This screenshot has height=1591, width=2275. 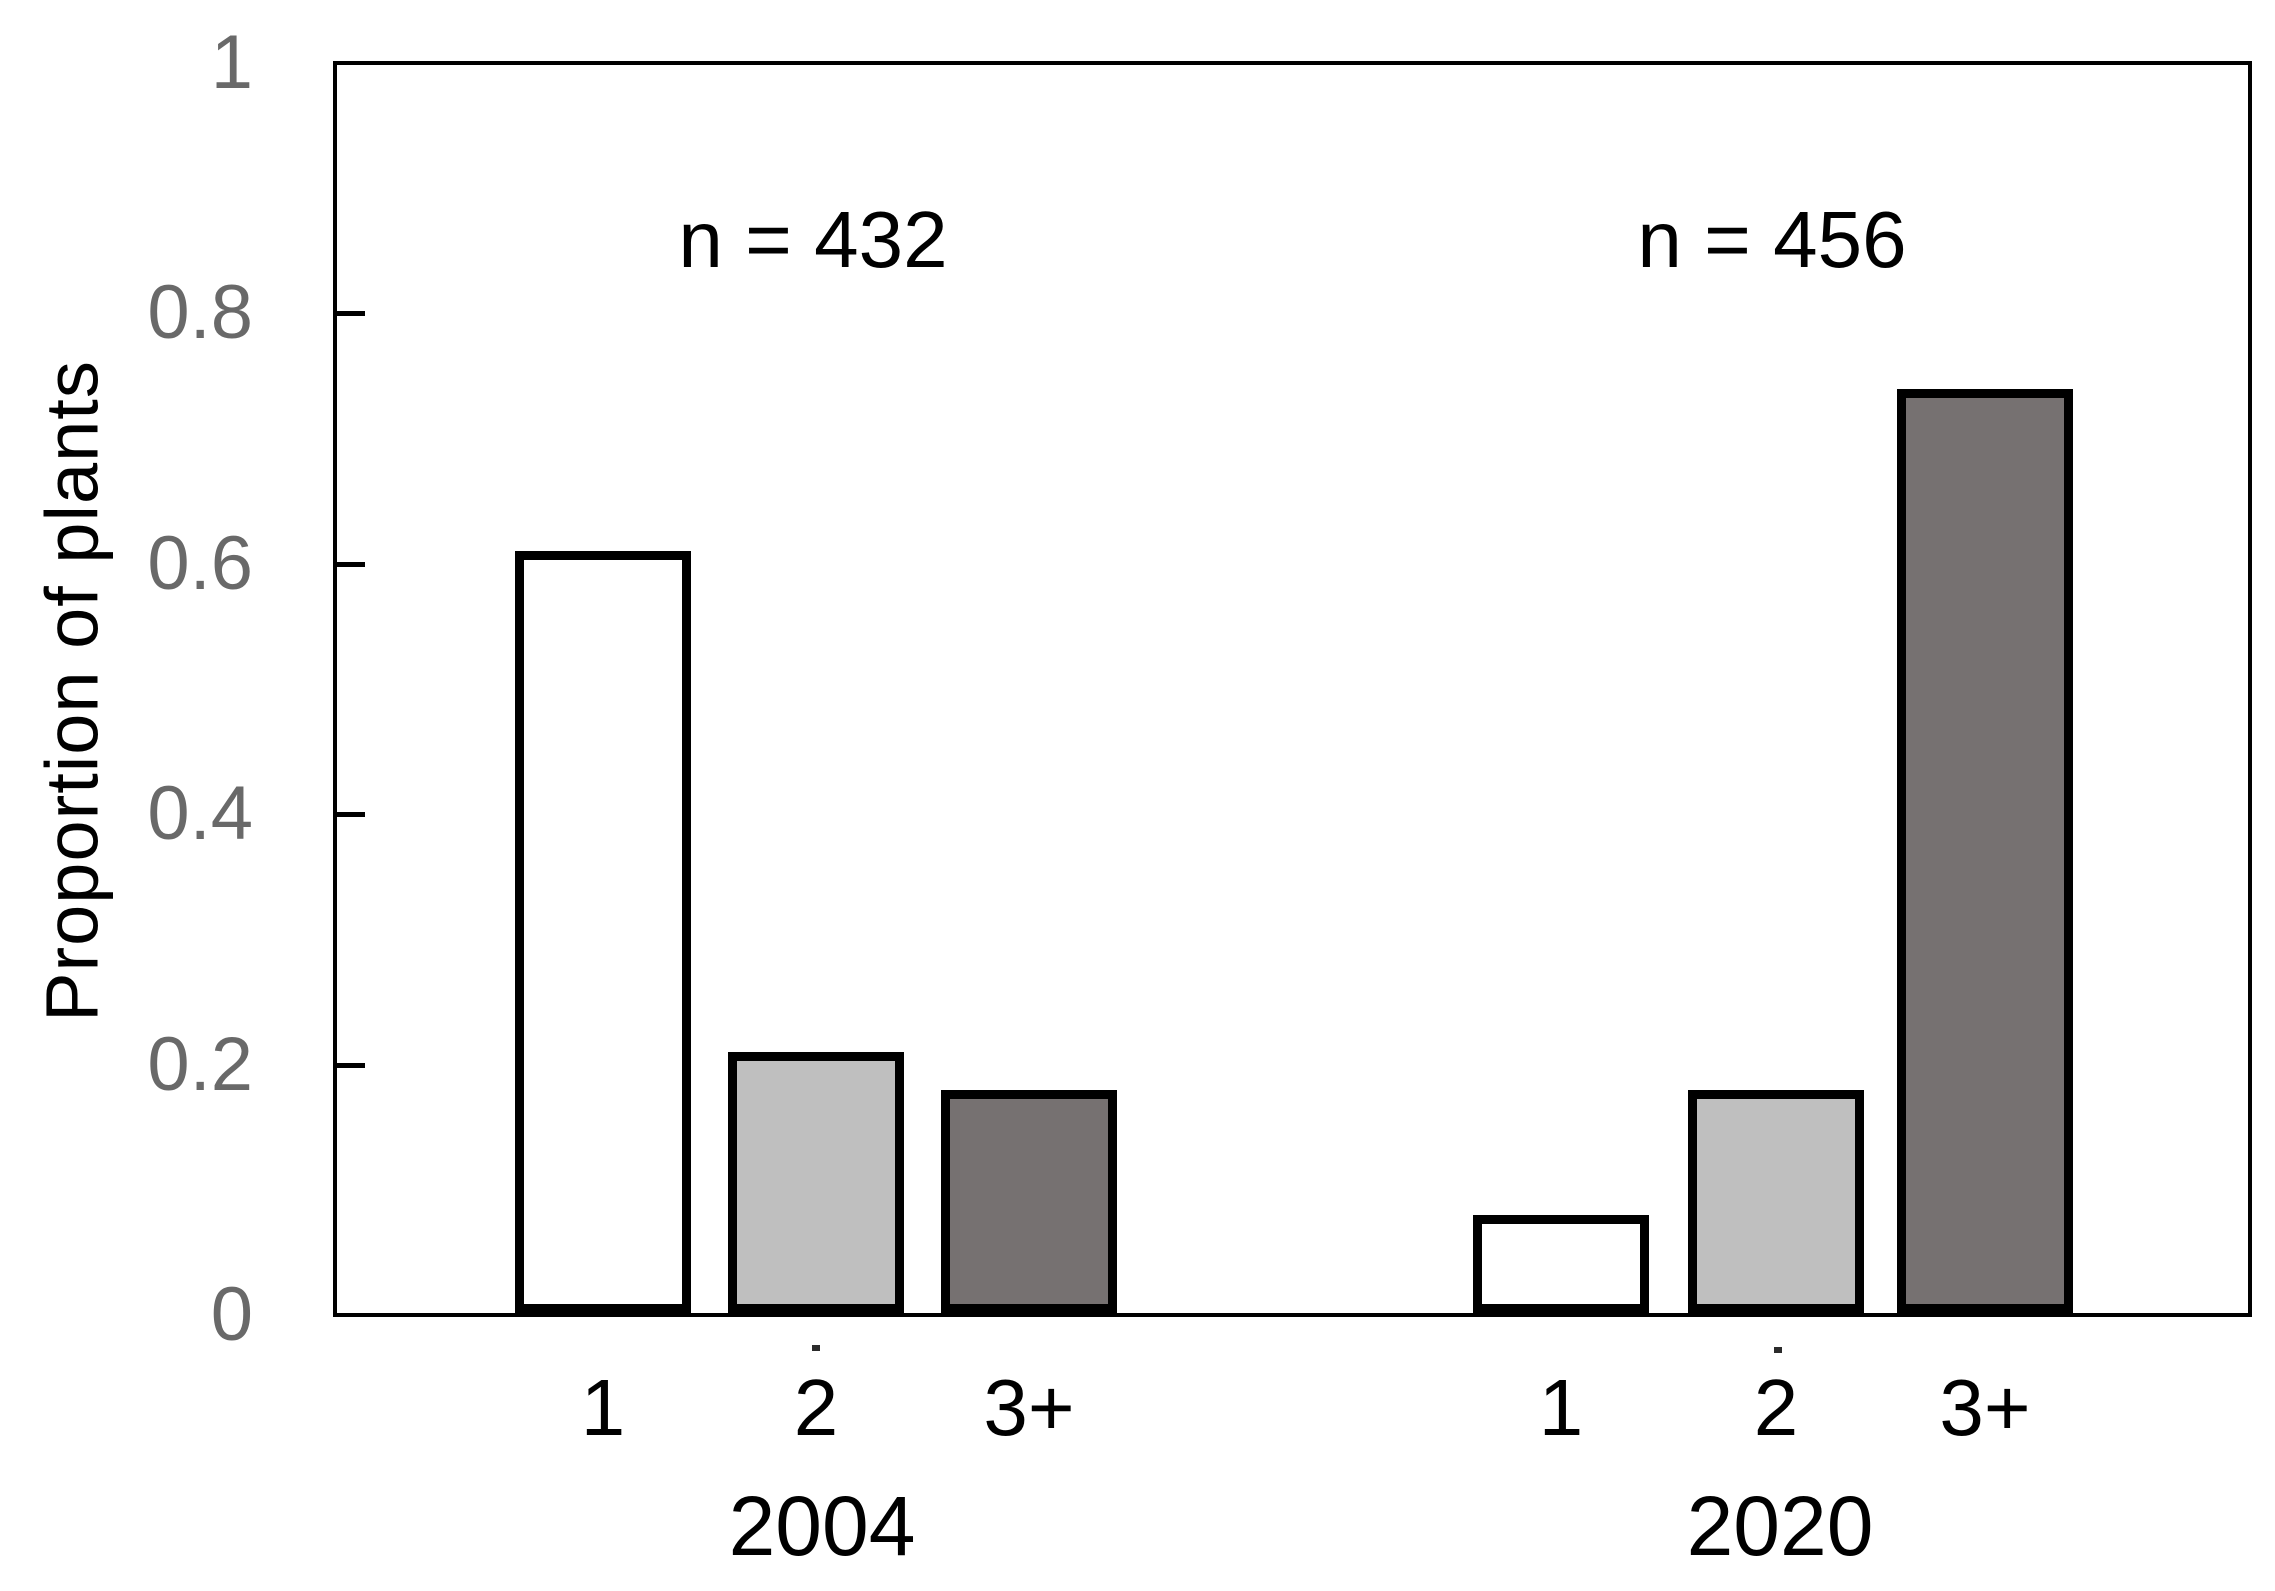 I want to click on y-tick-label: 1, so click(x=231, y=62).